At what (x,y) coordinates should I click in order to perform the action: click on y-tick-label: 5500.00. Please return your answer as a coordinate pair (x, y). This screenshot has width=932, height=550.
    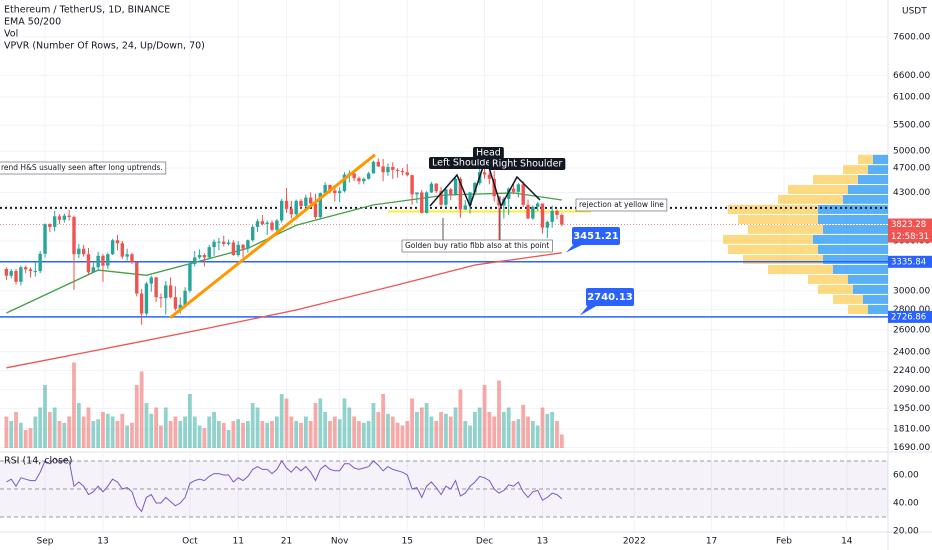
    Looking at the image, I should click on (911, 126).